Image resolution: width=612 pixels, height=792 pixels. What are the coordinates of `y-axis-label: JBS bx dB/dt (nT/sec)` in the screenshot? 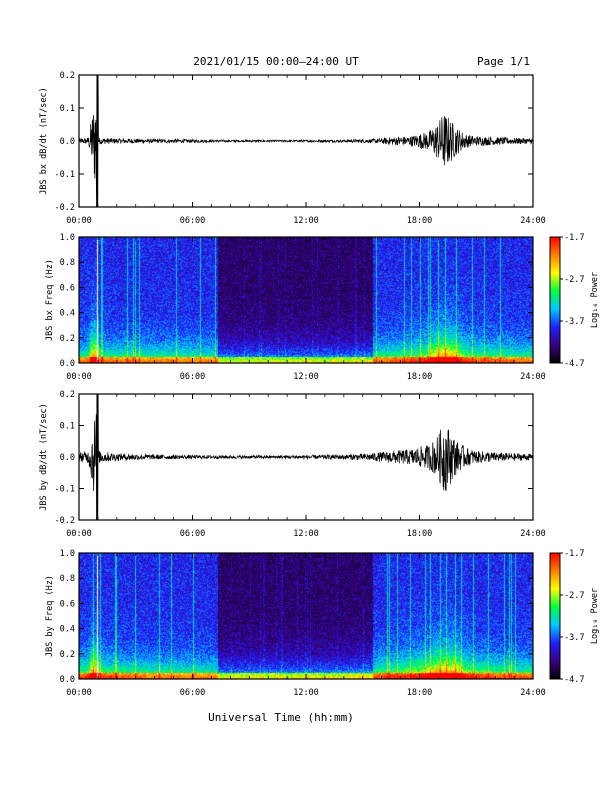 It's located at (44, 140).